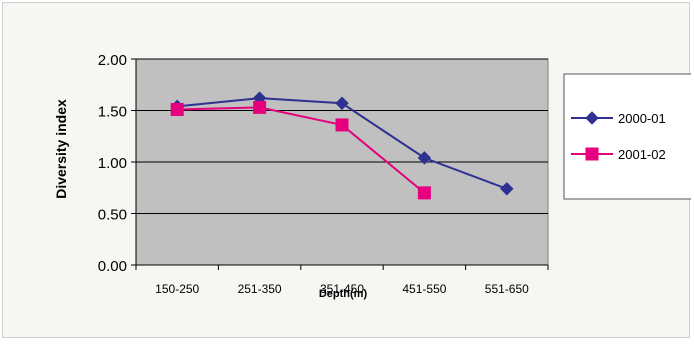  What do you see at coordinates (112, 112) in the screenshot?
I see `y-tick-label: 1.50` at bounding box center [112, 112].